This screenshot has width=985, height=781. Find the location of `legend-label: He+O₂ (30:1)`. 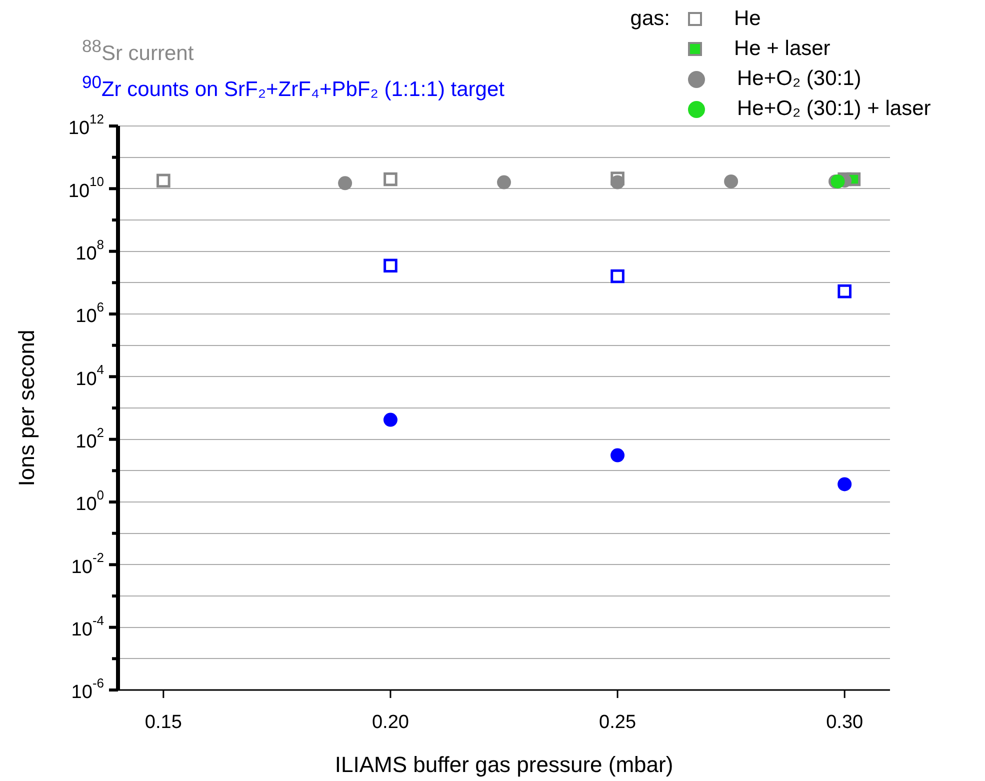

legend-label: He+O₂ (30:1) is located at coordinates (799, 79).